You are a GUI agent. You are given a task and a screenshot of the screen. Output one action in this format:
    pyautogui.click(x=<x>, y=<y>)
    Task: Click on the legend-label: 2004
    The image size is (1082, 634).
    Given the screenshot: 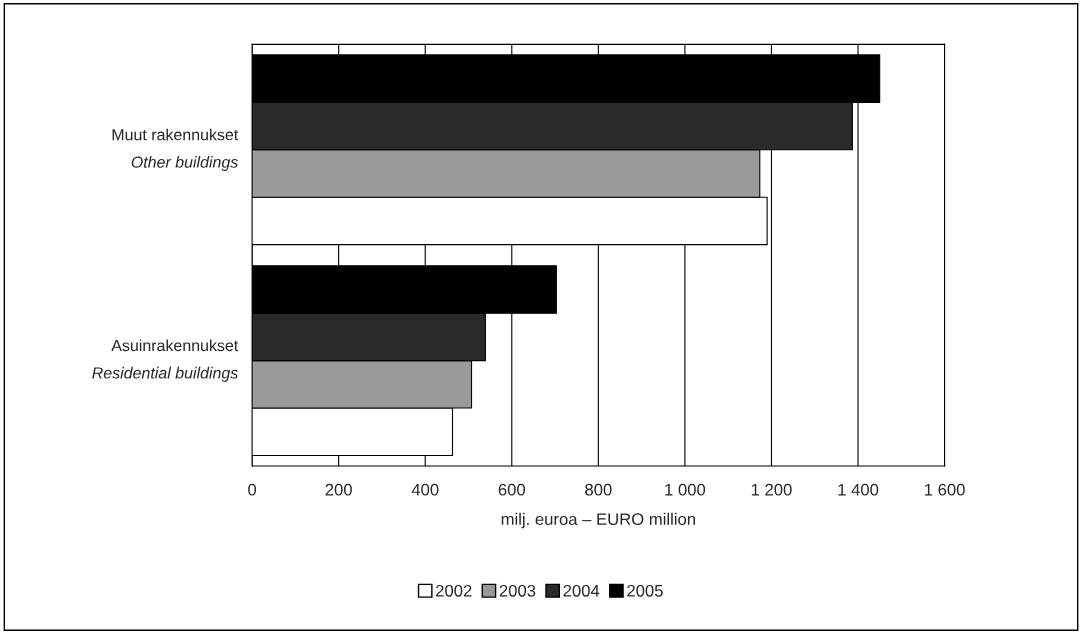 What is the action you would take?
    pyautogui.click(x=581, y=590)
    